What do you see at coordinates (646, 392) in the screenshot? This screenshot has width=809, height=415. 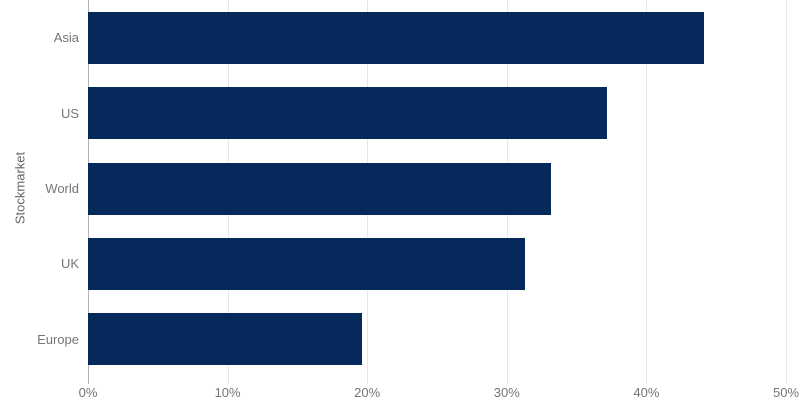 I see `x-tick-label: 40%` at bounding box center [646, 392].